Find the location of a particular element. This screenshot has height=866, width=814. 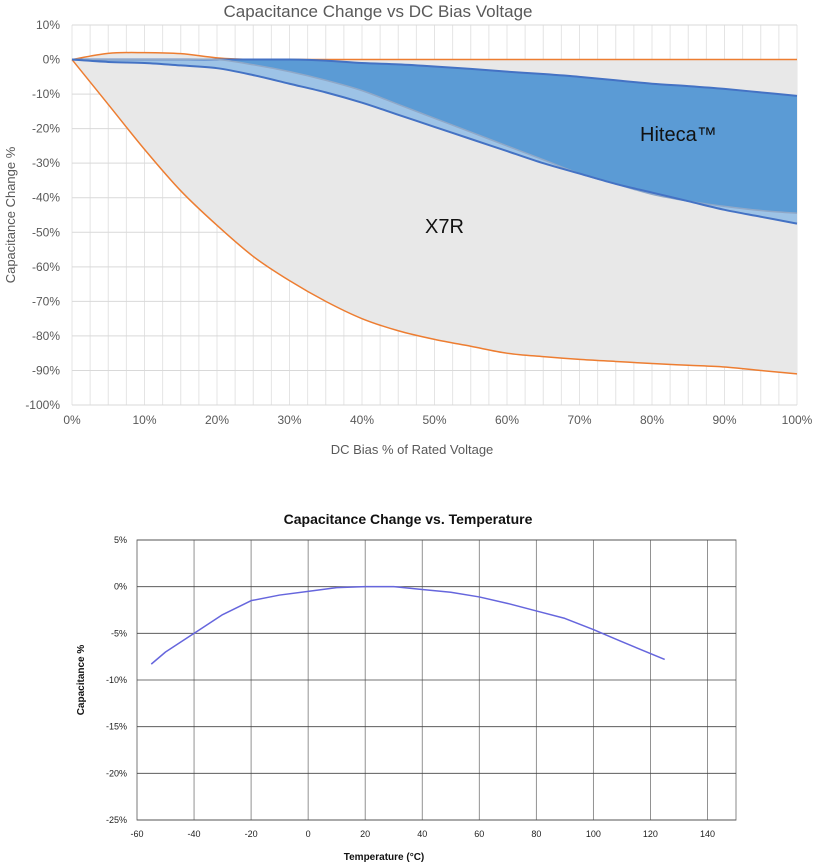

x-tick-label: 120 is located at coordinates (650, 834).